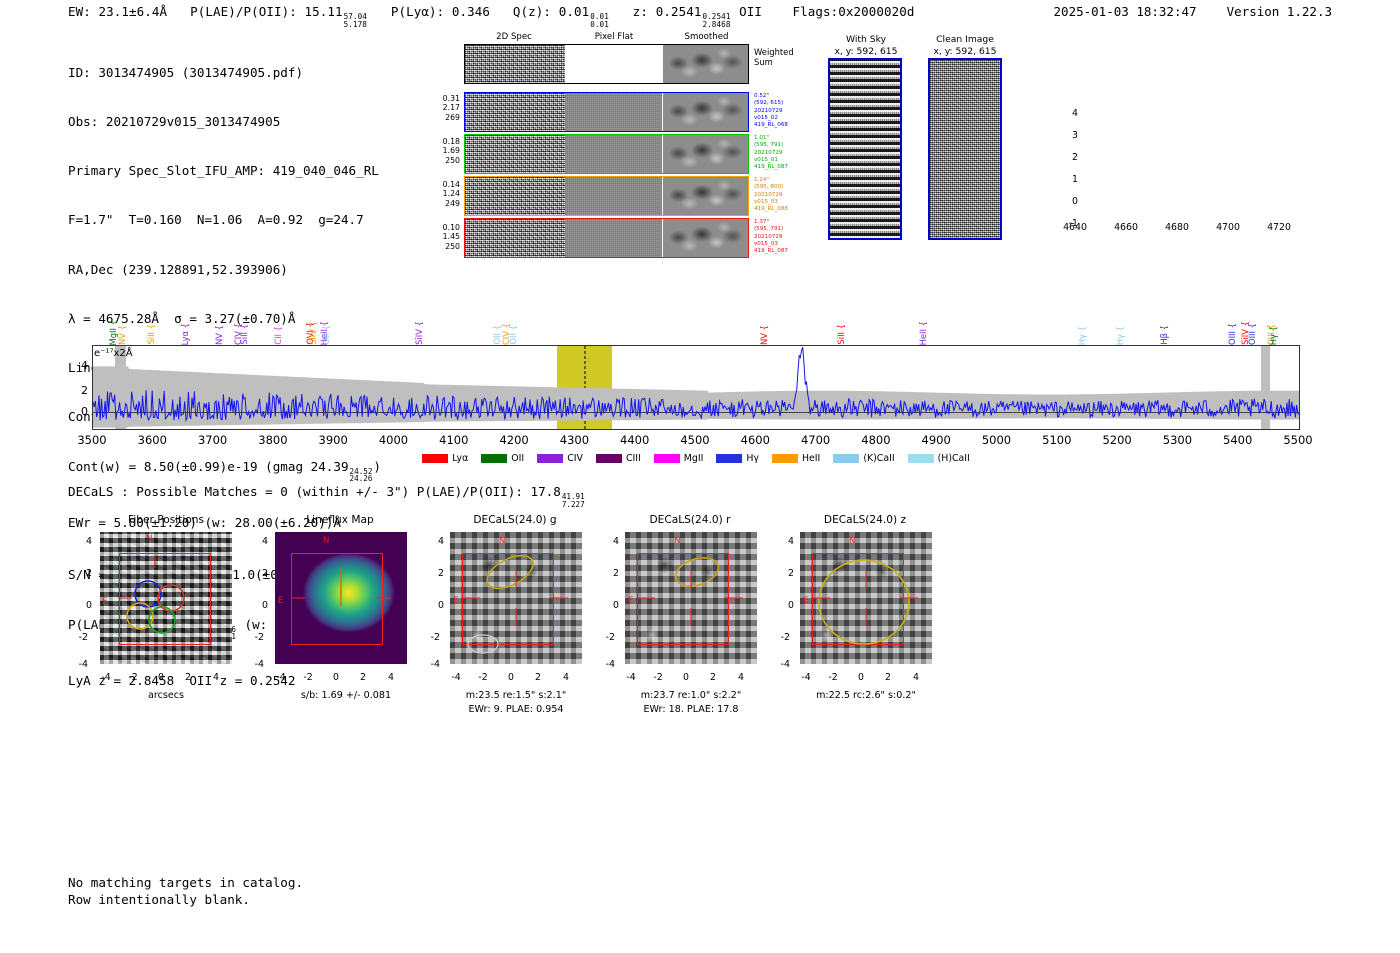 This screenshot has width=1400, height=953. Describe the element at coordinates (454, 440) in the screenshot. I see `spectrum-xtick: 4100` at that location.